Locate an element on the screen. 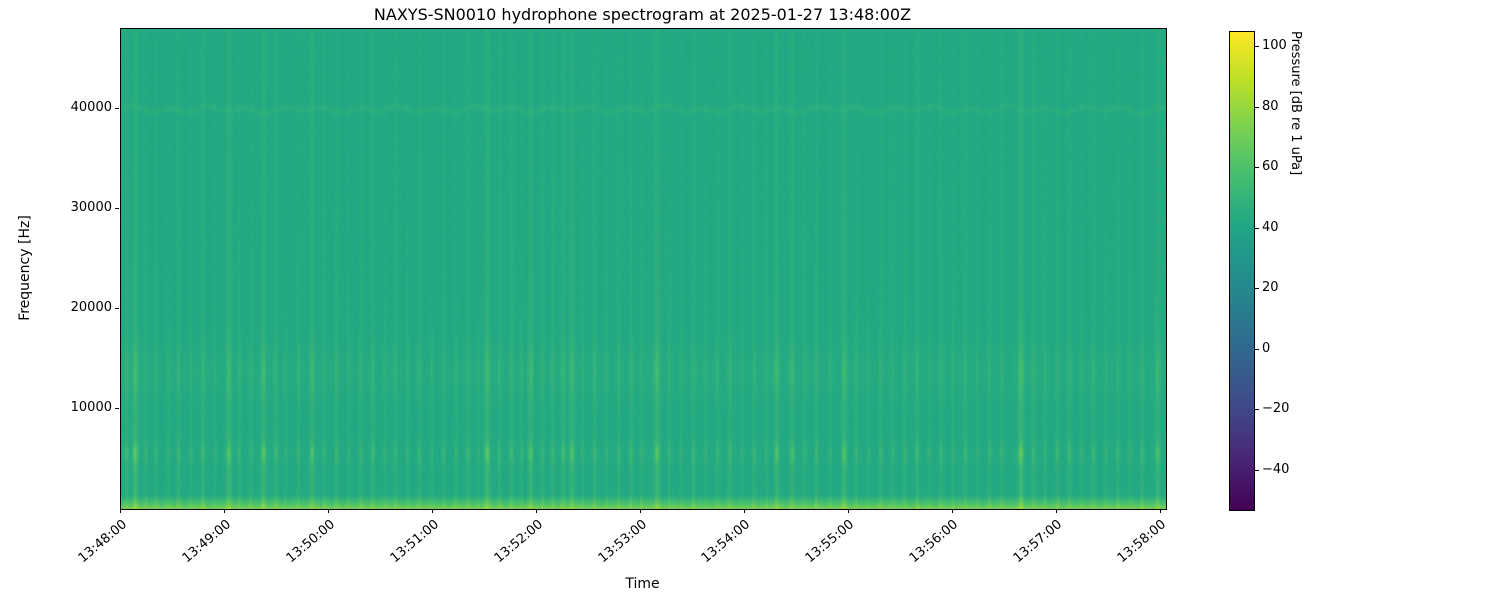  colorbar-label: Pressure [dB re 1 uPa] is located at coordinates (1295, 103).